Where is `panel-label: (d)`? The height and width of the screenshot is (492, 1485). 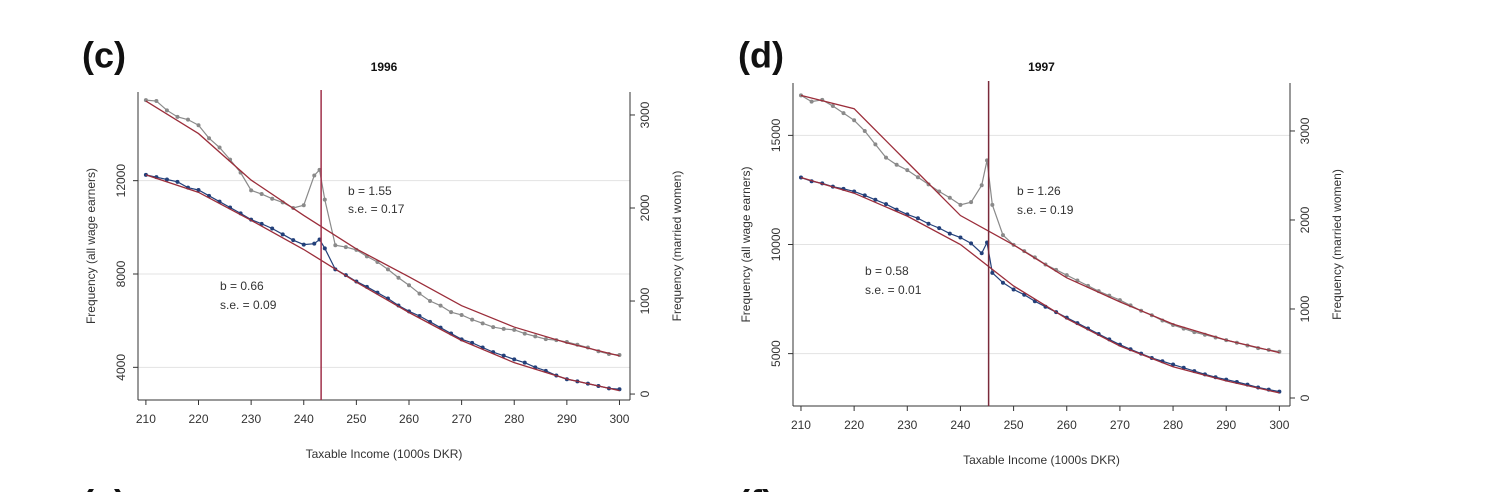
panel-label: (d) is located at coordinates (761, 55).